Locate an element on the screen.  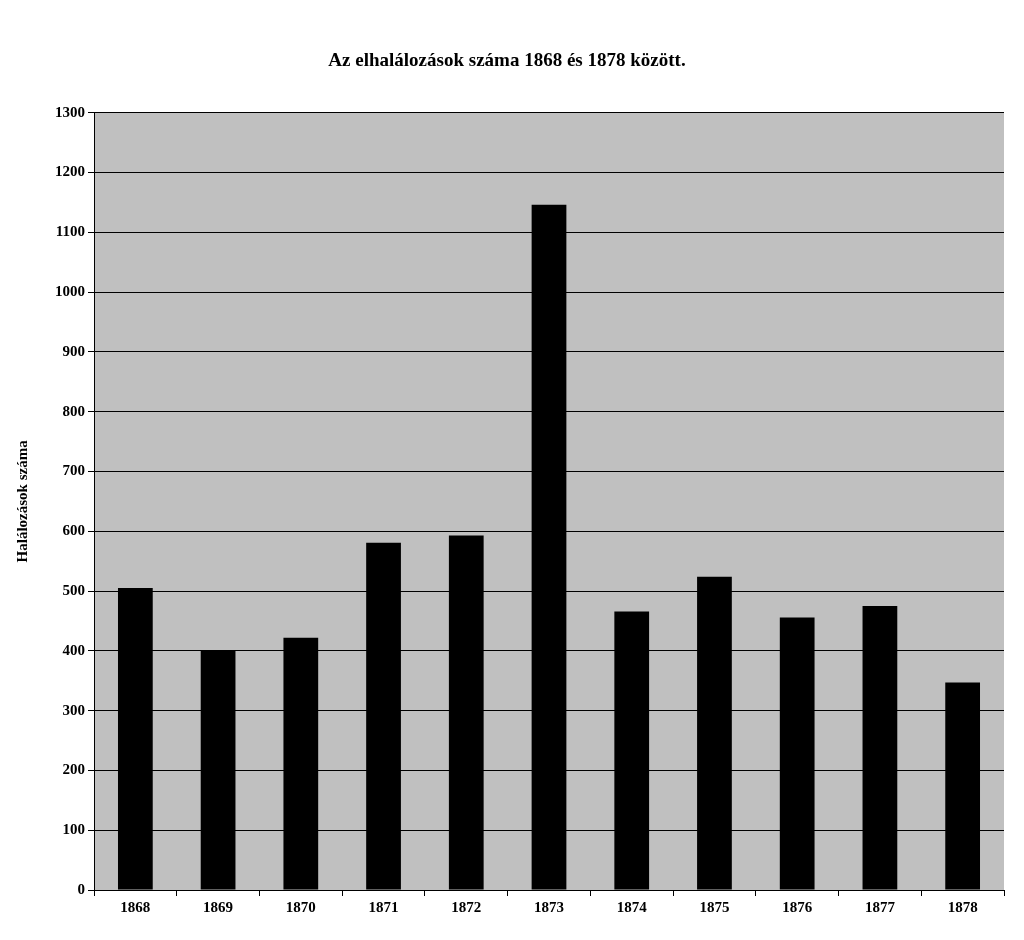
x-tick-label: 1878 is located at coordinates (962, 906).